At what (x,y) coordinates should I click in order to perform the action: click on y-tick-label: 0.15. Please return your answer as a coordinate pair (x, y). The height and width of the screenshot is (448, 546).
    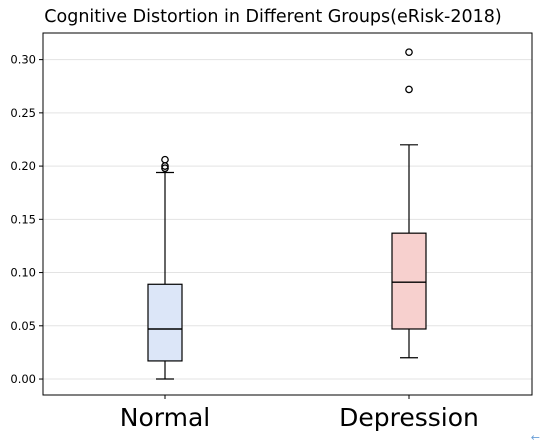
    Looking at the image, I should click on (23, 219).